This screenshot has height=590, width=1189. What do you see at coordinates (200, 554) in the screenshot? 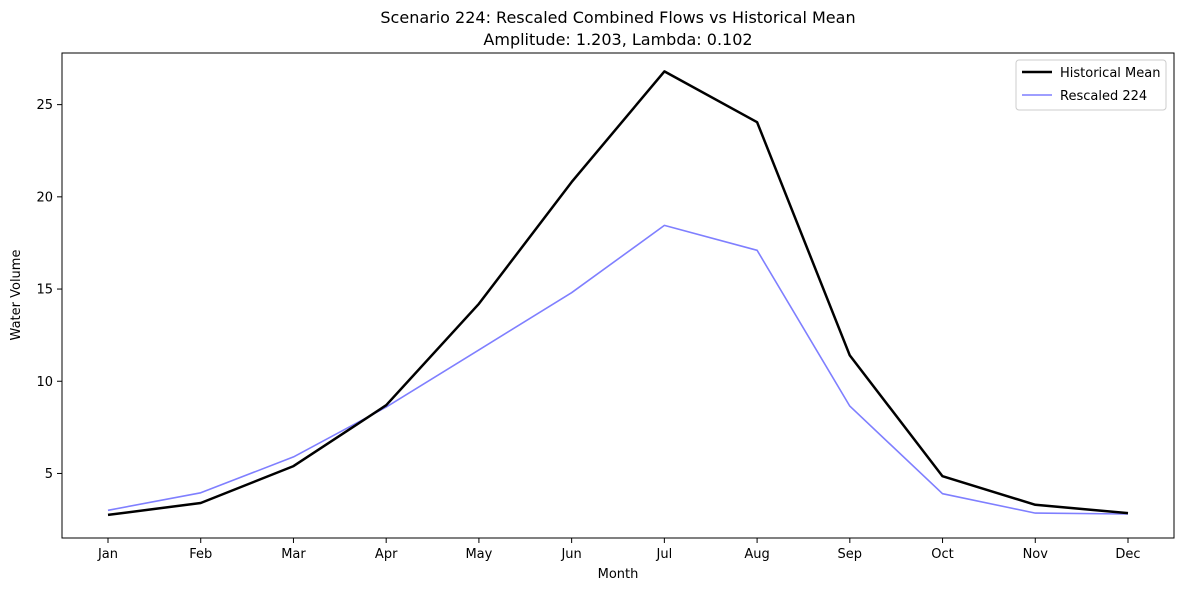
I see `x-tick-label: Feb` at bounding box center [200, 554].